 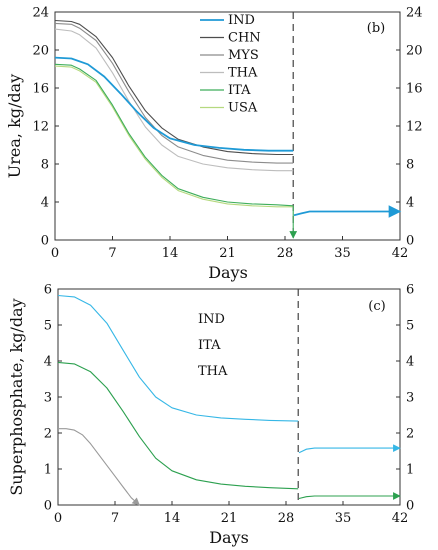 What do you see at coordinates (239, 90) in the screenshot?
I see `urea-legend-label-ita: ITA` at bounding box center [239, 90].